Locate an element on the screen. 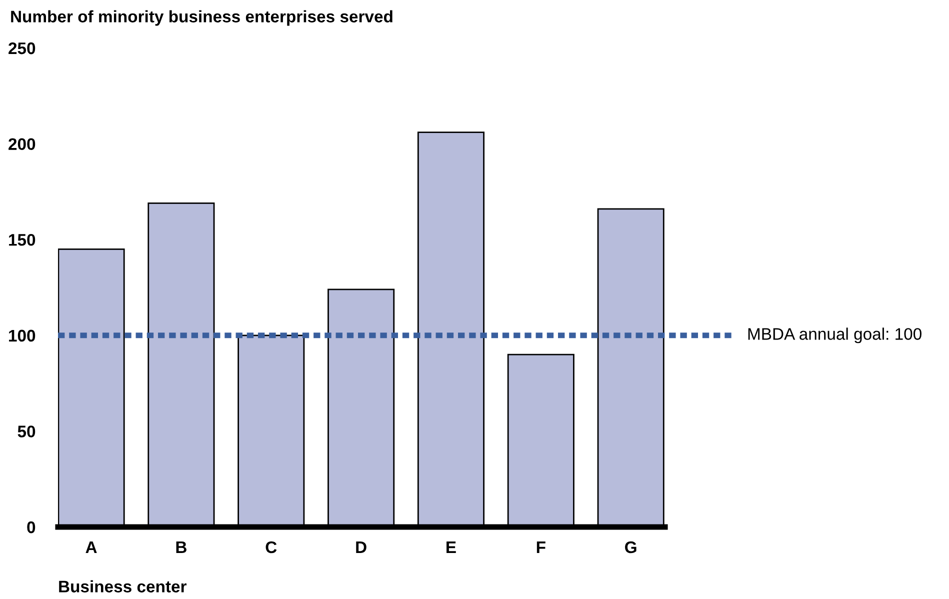  x-tick-label: E is located at coordinates (451, 547).